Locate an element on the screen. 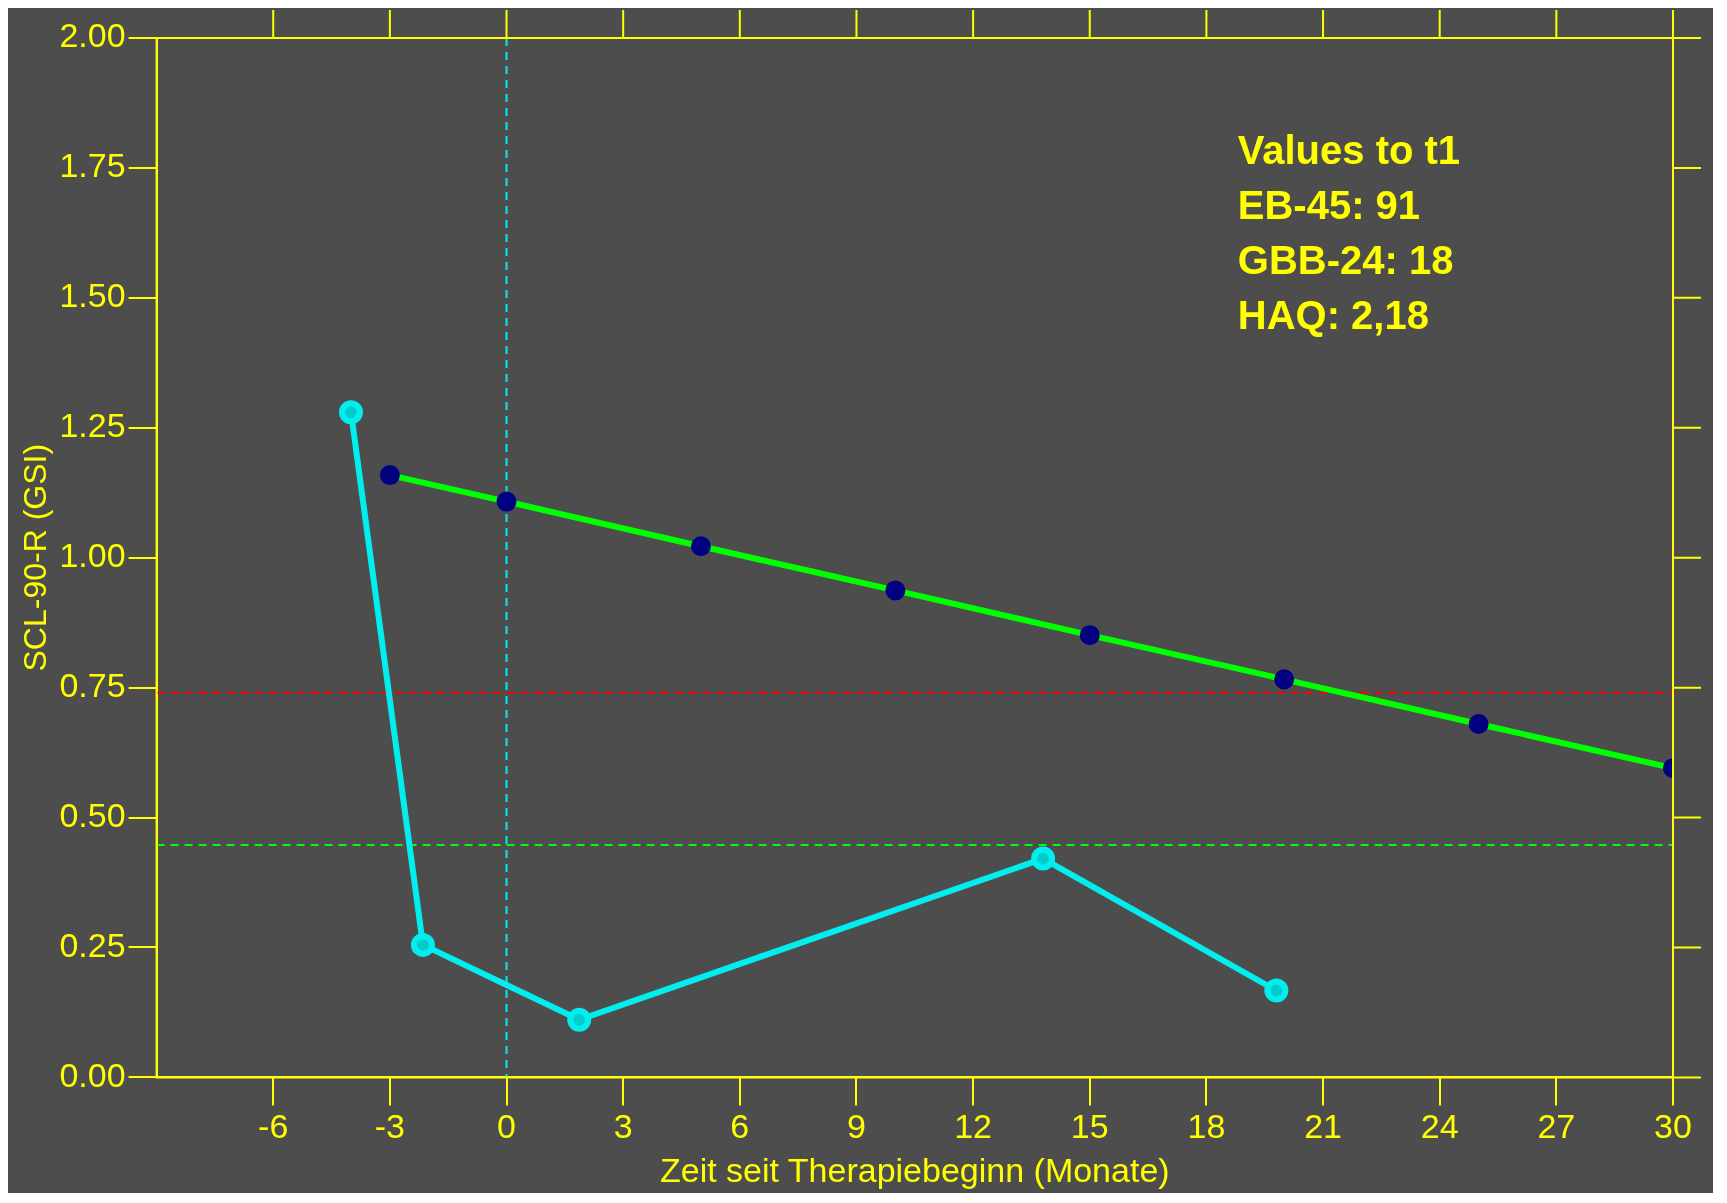 The height and width of the screenshot is (1203, 1727). y-tick-label: 0.50 is located at coordinates (92, 814).